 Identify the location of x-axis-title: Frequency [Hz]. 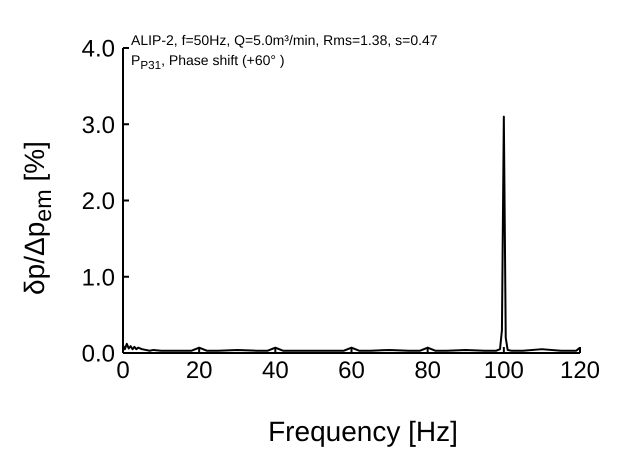
(363, 432).